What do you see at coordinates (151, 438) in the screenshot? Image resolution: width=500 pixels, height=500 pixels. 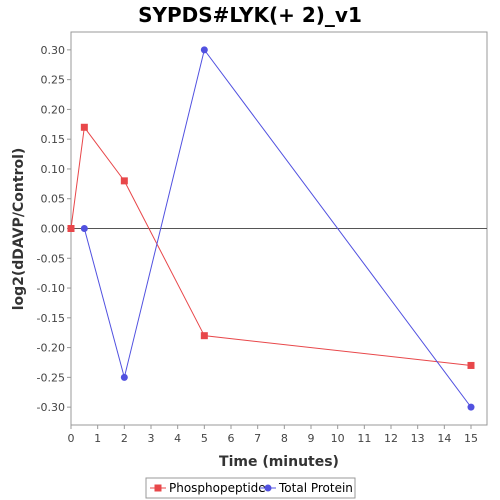 I see `x-tick-label: 3` at bounding box center [151, 438].